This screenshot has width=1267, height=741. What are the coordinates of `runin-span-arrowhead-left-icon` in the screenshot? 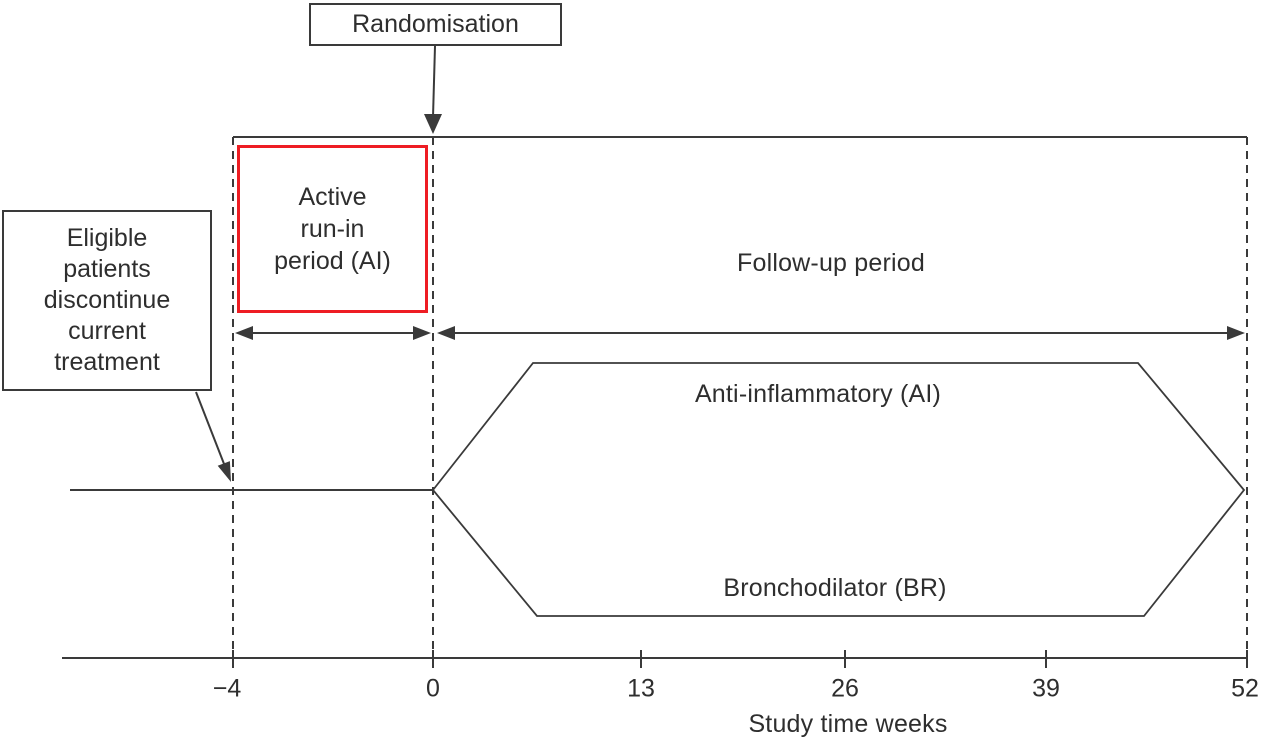 It's located at (244, 333).